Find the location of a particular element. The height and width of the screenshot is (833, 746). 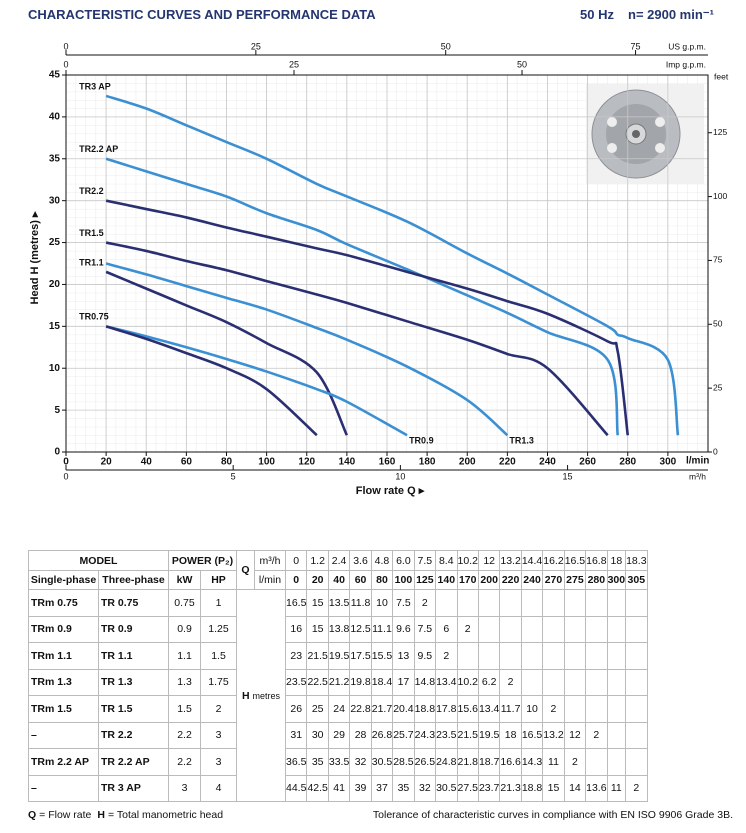

unit-cell: l/min is located at coordinates (270, 580).